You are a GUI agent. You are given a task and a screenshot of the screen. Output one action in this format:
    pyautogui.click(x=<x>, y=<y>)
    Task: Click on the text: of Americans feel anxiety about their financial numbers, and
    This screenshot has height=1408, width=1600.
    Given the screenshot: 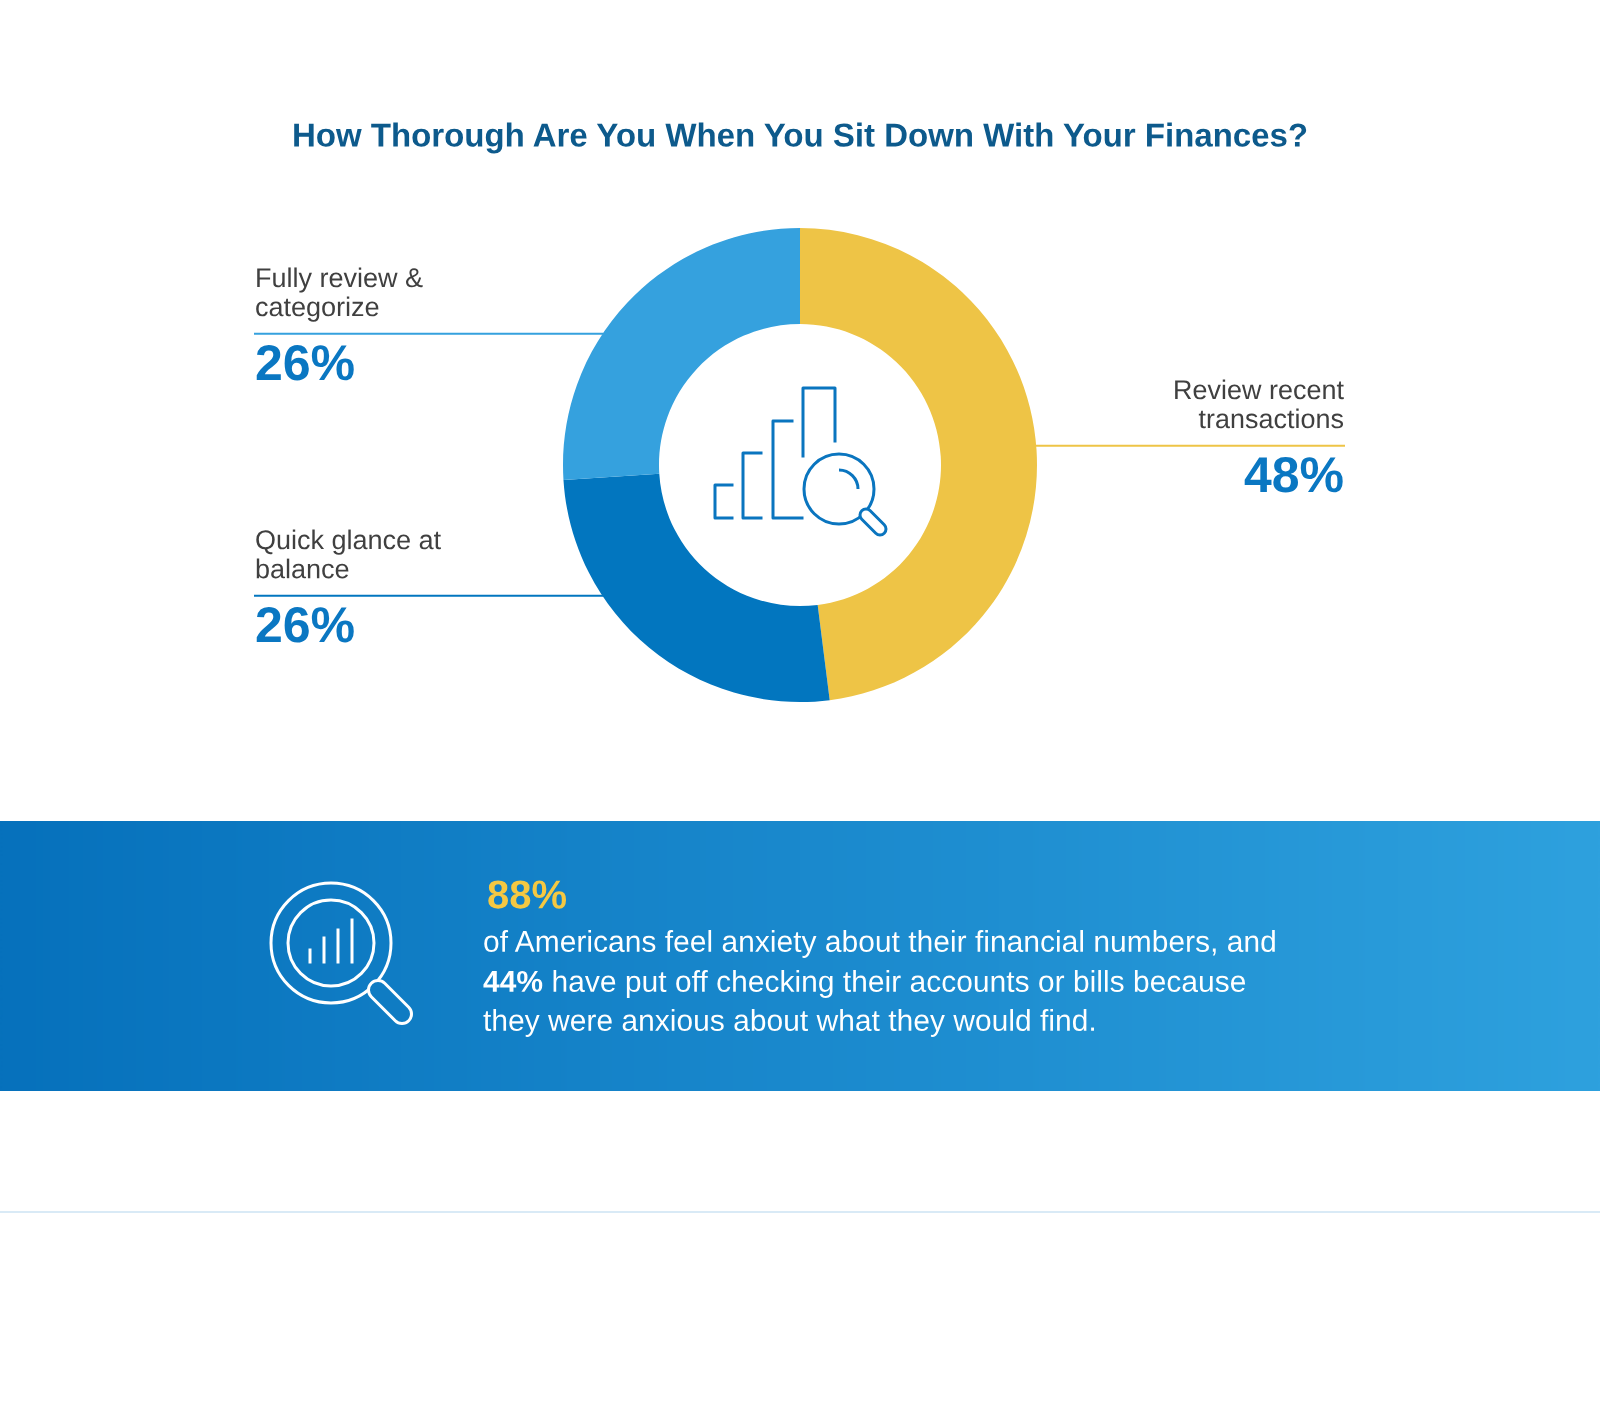 What is the action you would take?
    pyautogui.click(x=879, y=944)
    